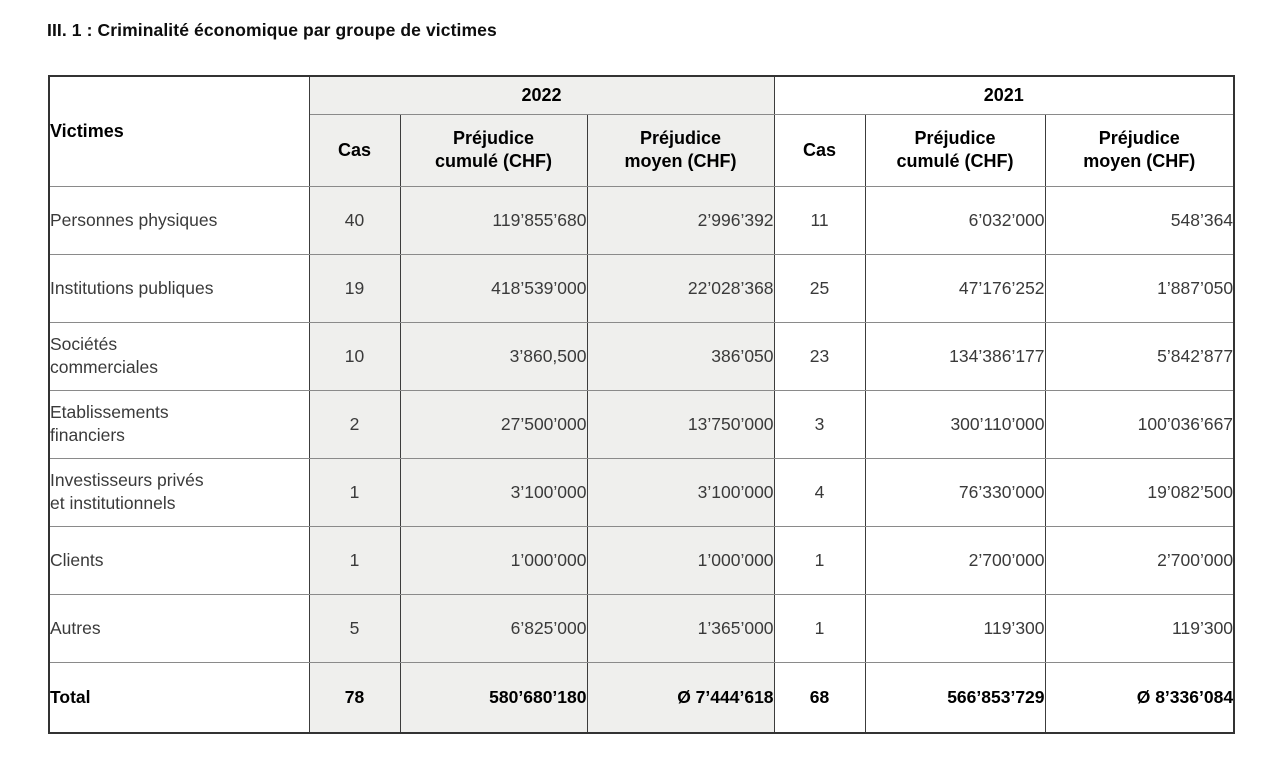  What do you see at coordinates (1139, 356) in the screenshot?
I see `cell-moyen-2021: 5’842’877` at bounding box center [1139, 356].